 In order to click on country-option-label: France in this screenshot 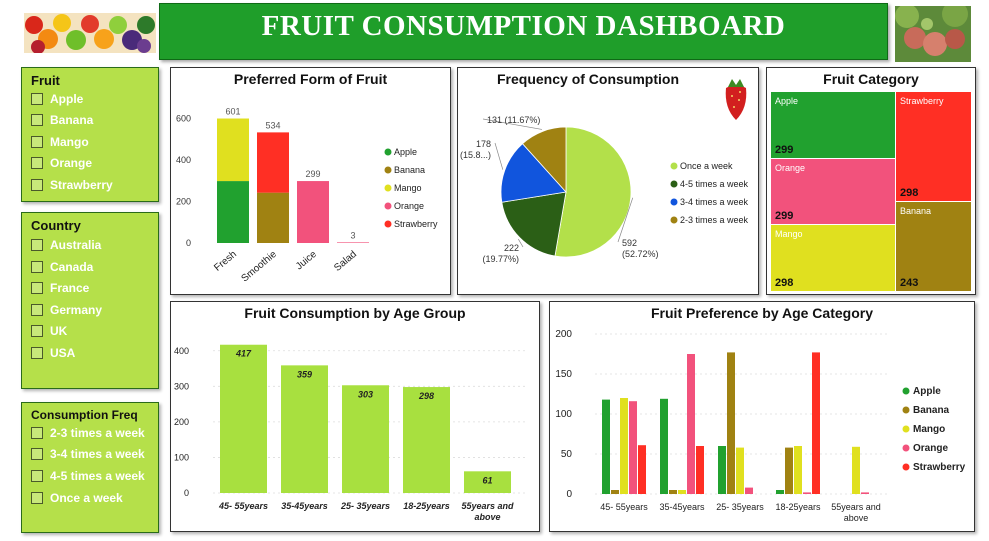, I will do `click(70, 288)`.